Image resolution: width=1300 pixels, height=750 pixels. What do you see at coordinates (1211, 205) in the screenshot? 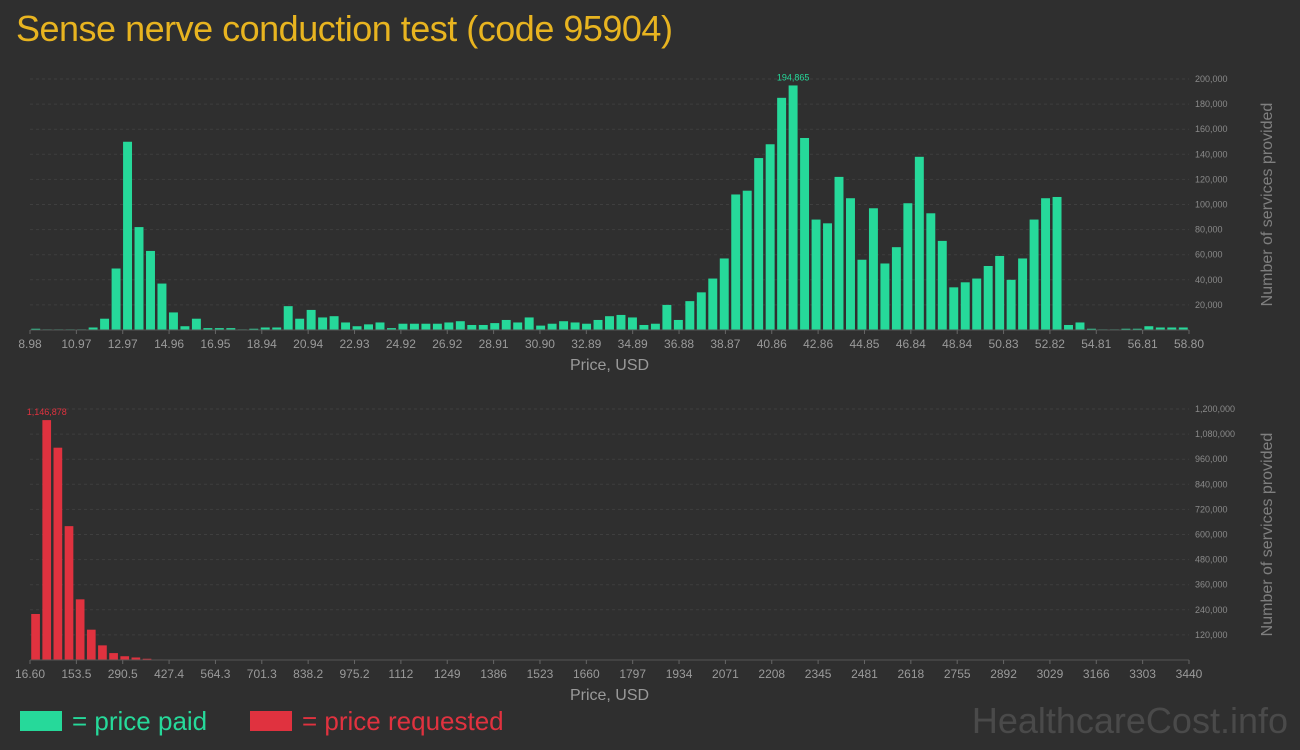
I see `y-tick-label: 100,000` at bounding box center [1211, 205].